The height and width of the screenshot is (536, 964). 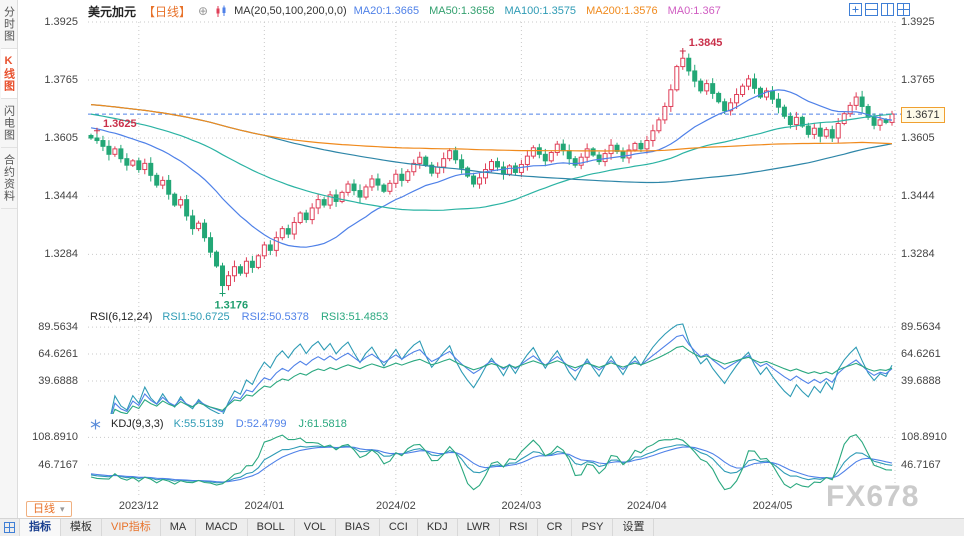 What do you see at coordinates (354, 317) in the screenshot?
I see `rsi-value: RSI3:51.4853` at bounding box center [354, 317].